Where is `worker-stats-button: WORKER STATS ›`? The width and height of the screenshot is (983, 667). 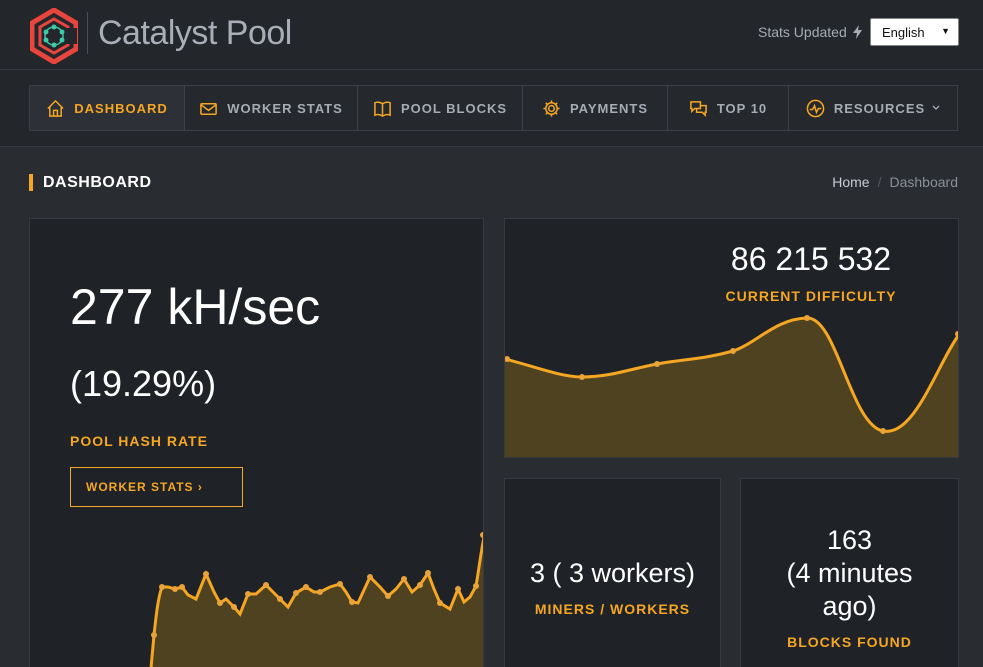 worker-stats-button: WORKER STATS › is located at coordinates (156, 487).